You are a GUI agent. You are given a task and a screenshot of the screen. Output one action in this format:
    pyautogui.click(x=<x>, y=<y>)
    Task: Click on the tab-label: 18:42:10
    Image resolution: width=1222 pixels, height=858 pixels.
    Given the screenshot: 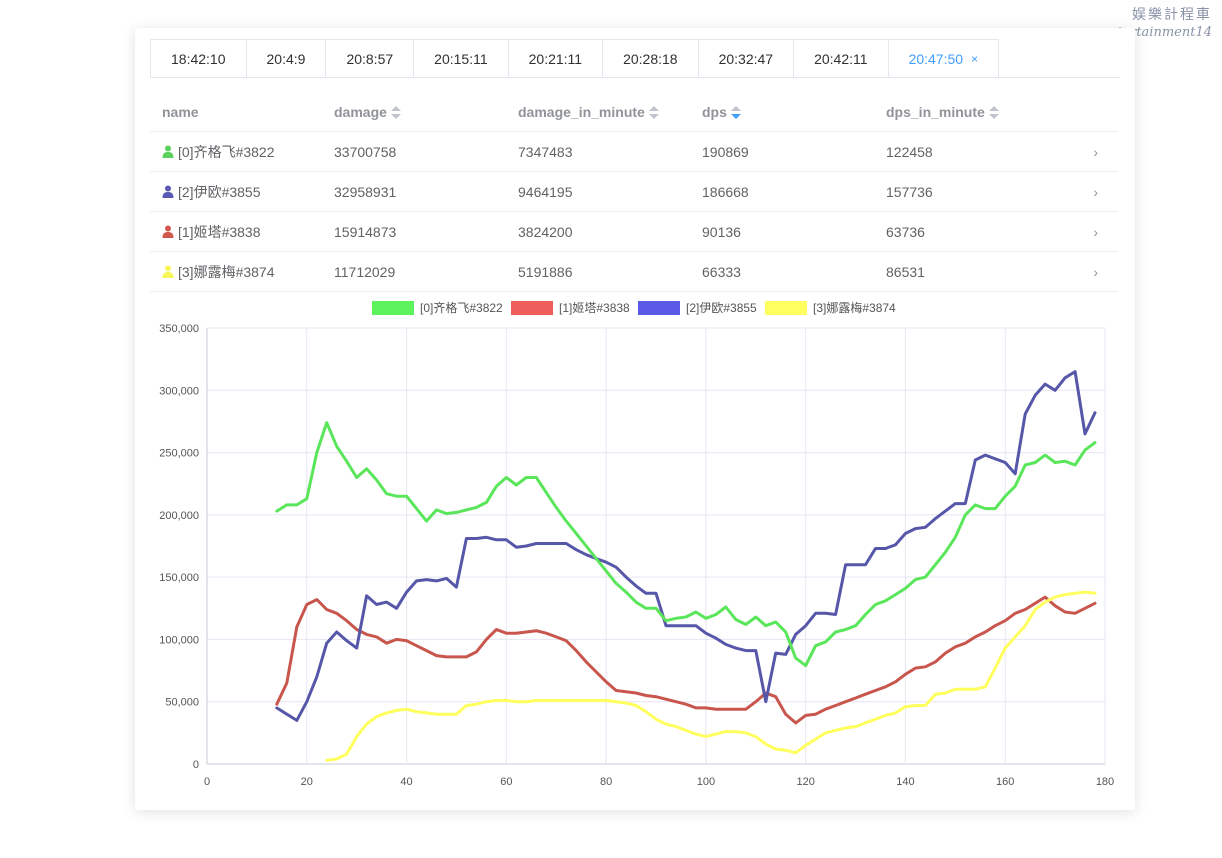 What is the action you would take?
    pyautogui.click(x=198, y=58)
    